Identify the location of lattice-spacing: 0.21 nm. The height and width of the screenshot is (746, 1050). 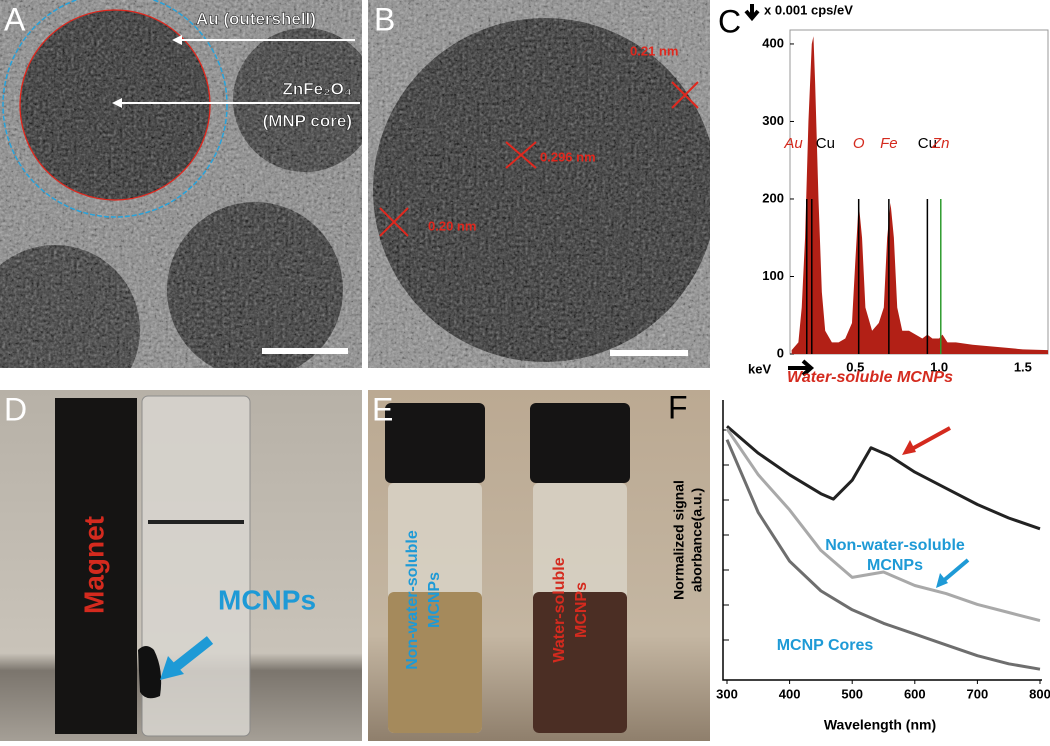
(654, 50).